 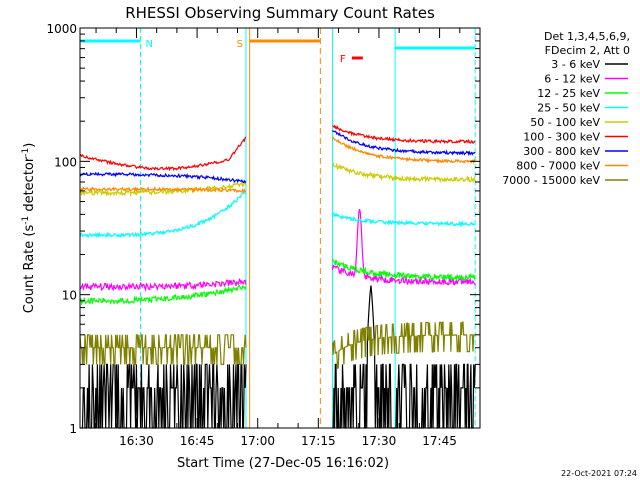 I want to click on y-axis-label: Count Rate (s-1 detector-1), so click(x=29, y=228).